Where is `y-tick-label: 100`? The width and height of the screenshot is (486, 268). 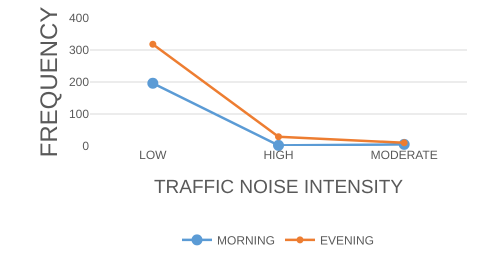 y-tick-label: 100 is located at coordinates (79, 114).